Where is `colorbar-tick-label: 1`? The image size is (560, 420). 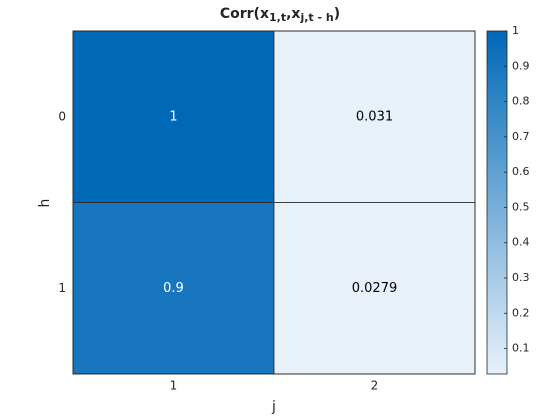 colorbar-tick-label: 1 is located at coordinates (515, 30).